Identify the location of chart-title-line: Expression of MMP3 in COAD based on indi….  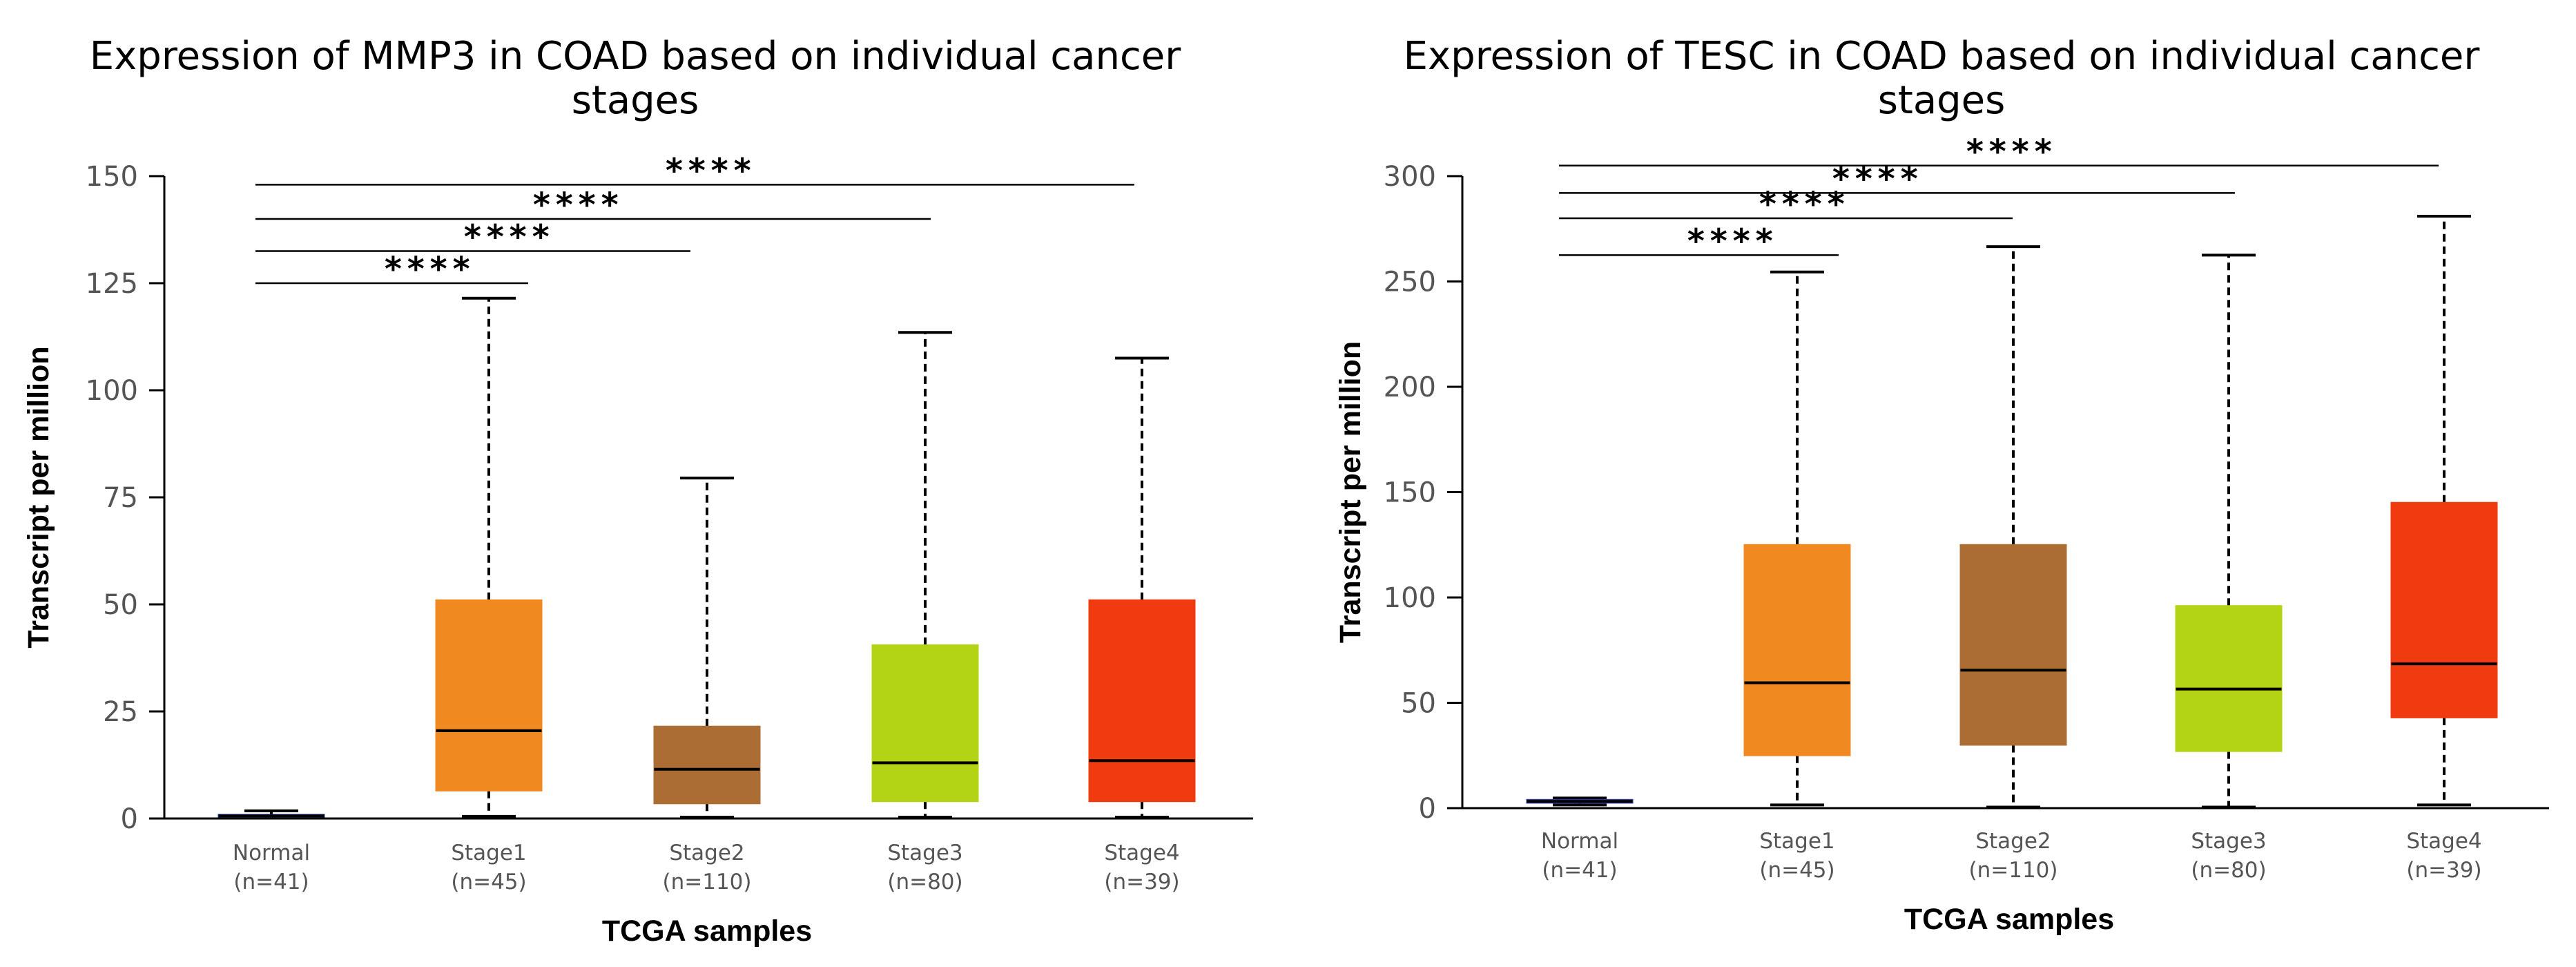
(636, 56).